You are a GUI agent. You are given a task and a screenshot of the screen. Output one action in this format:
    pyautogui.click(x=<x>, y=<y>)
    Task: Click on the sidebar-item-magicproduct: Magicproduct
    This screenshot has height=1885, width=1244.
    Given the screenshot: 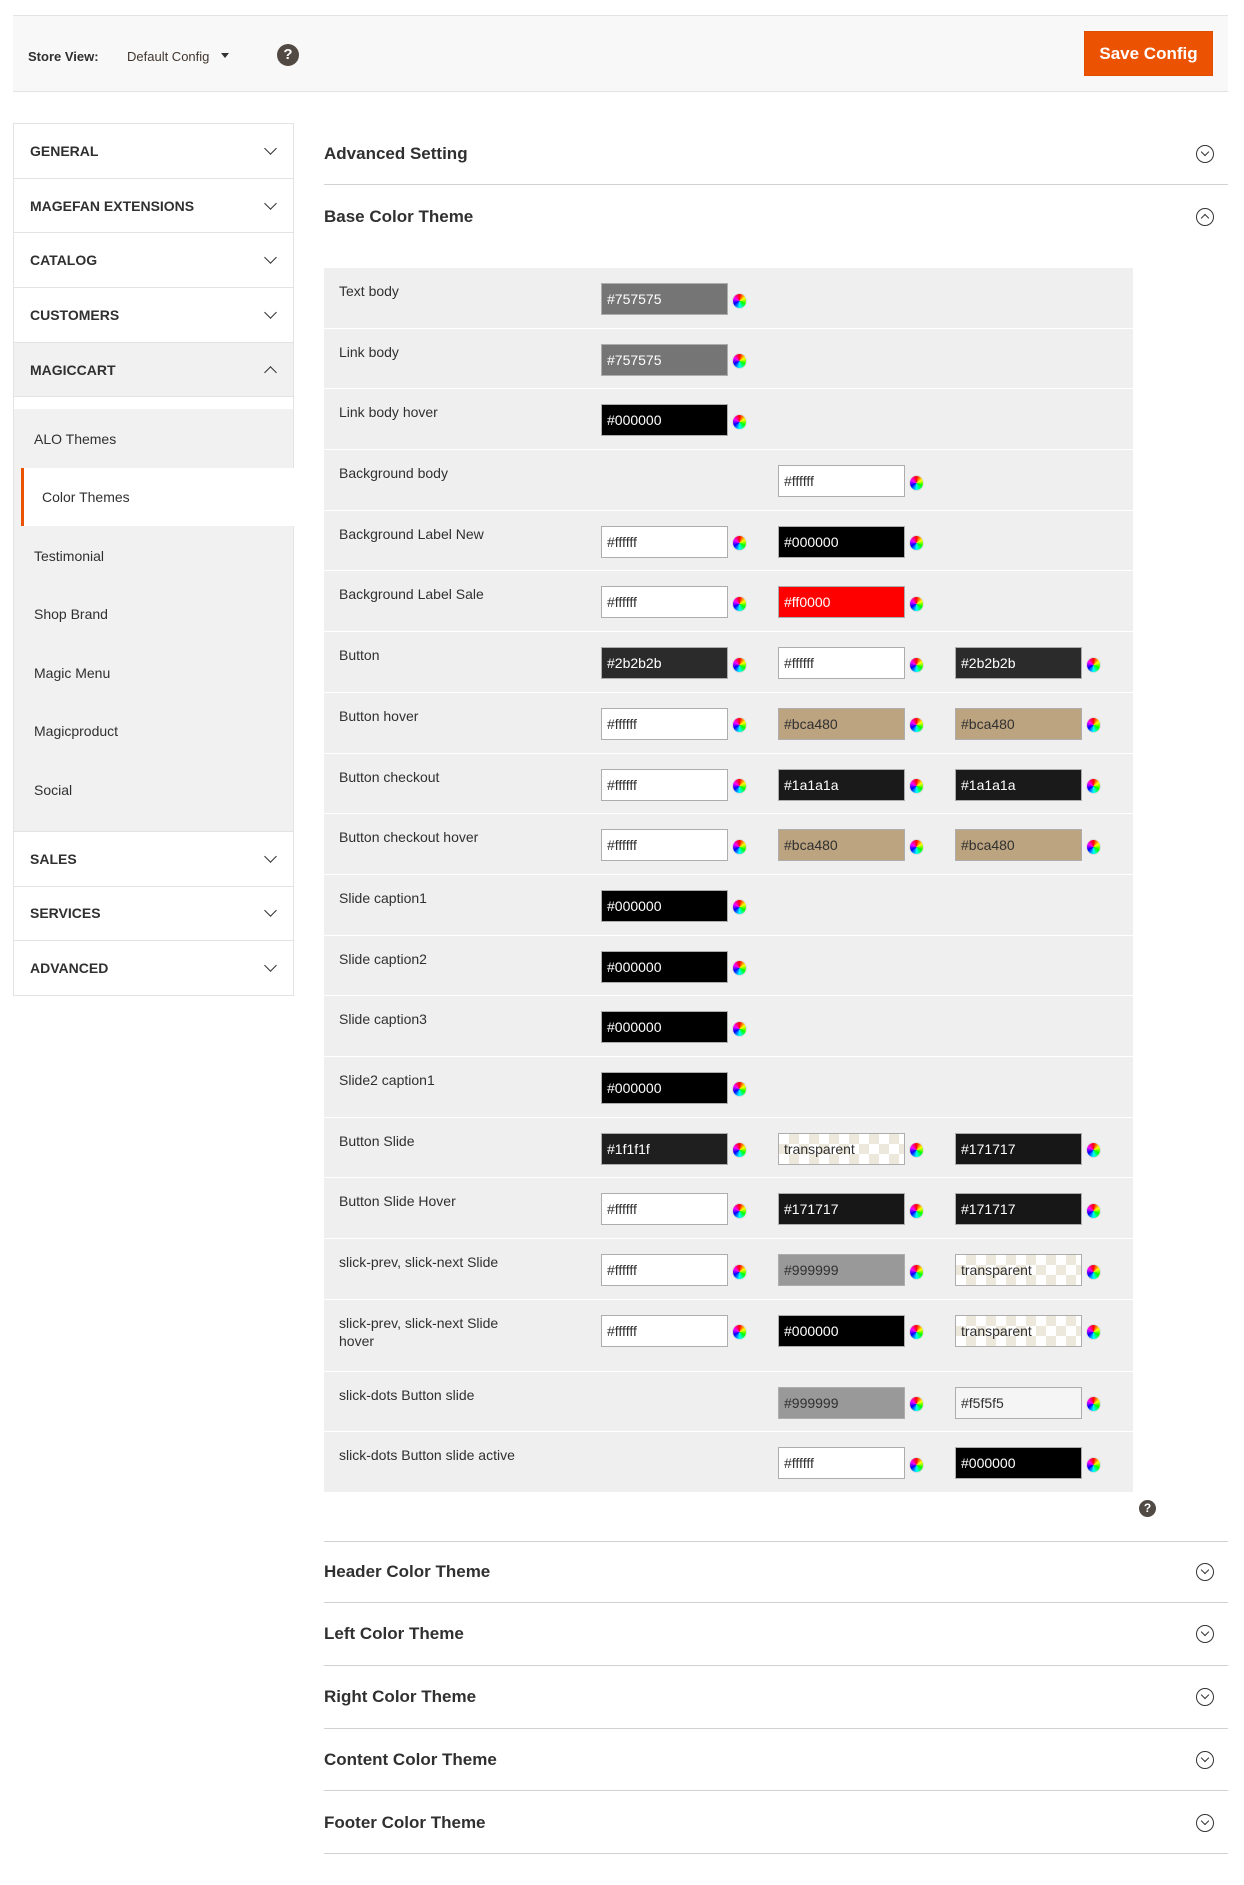 What is the action you would take?
    pyautogui.click(x=76, y=731)
    